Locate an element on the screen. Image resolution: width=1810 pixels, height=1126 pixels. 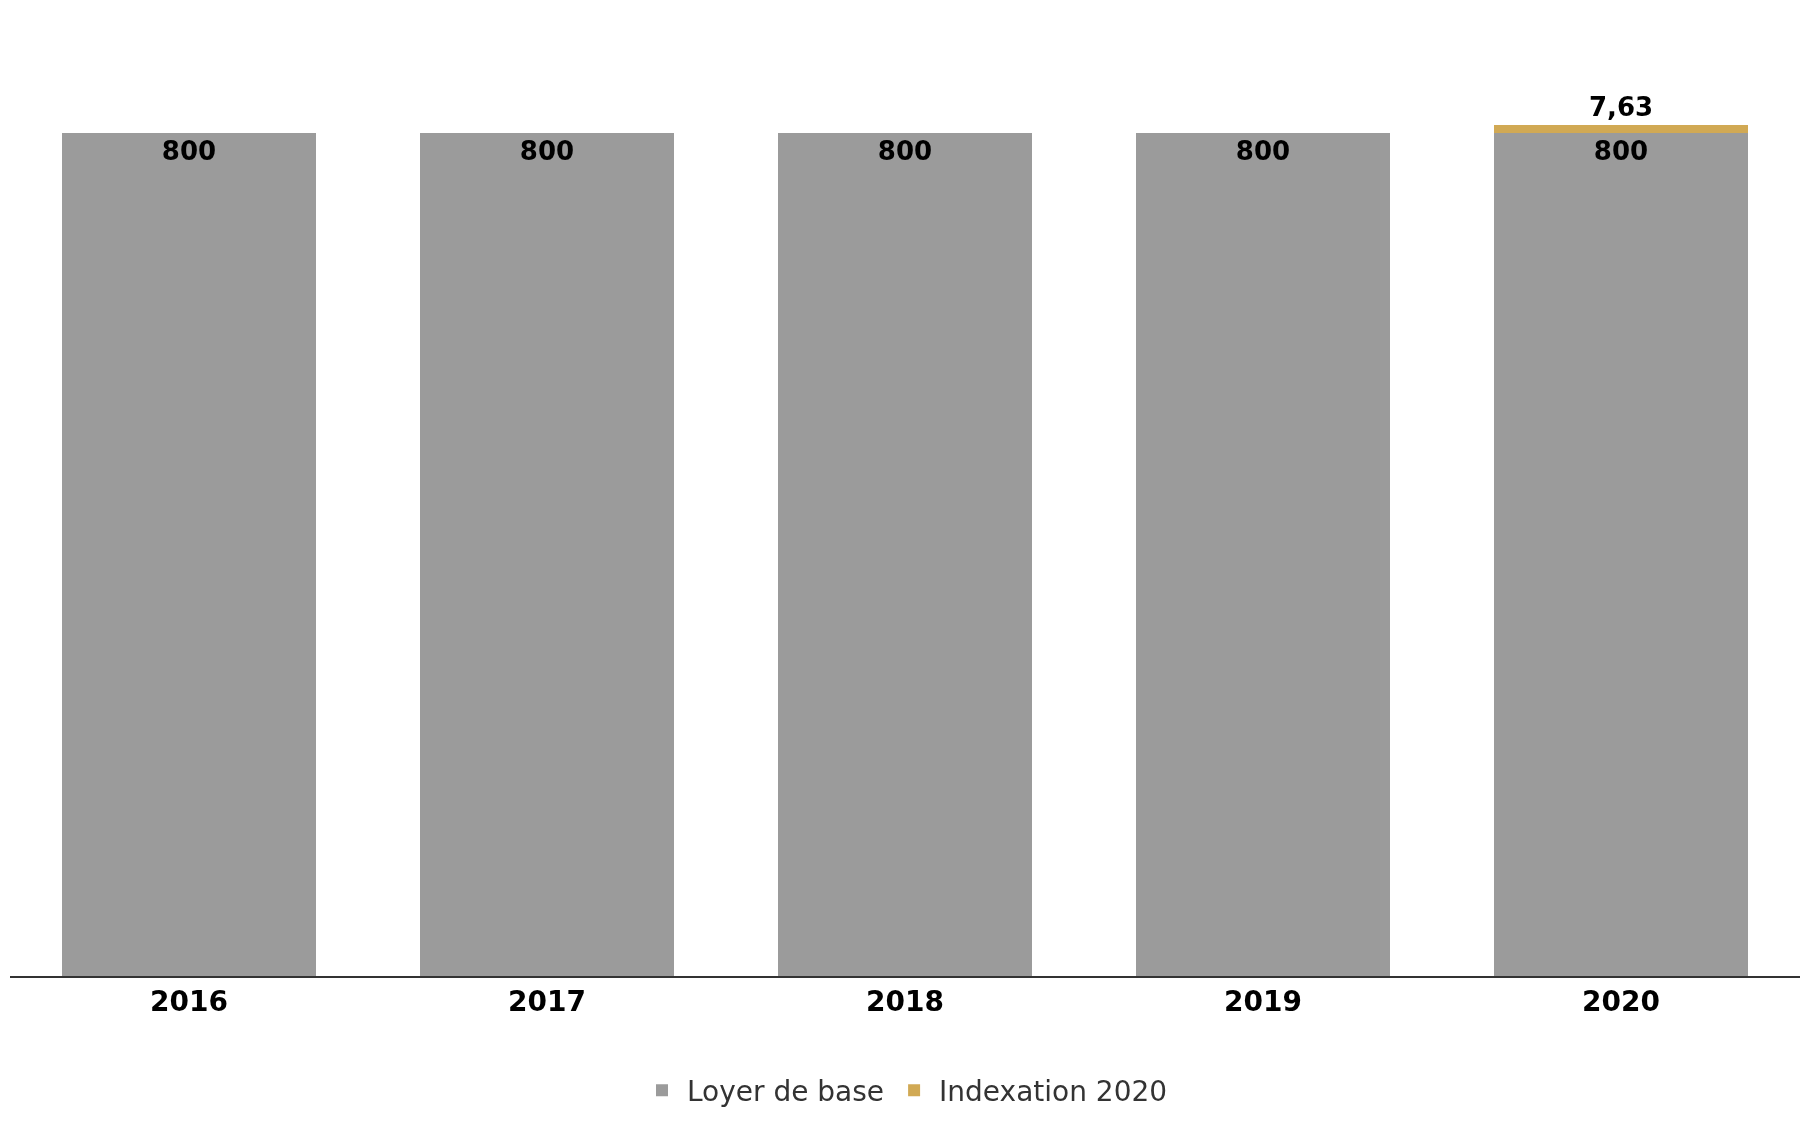
x-tick-label: 2017 is located at coordinates (547, 1002).